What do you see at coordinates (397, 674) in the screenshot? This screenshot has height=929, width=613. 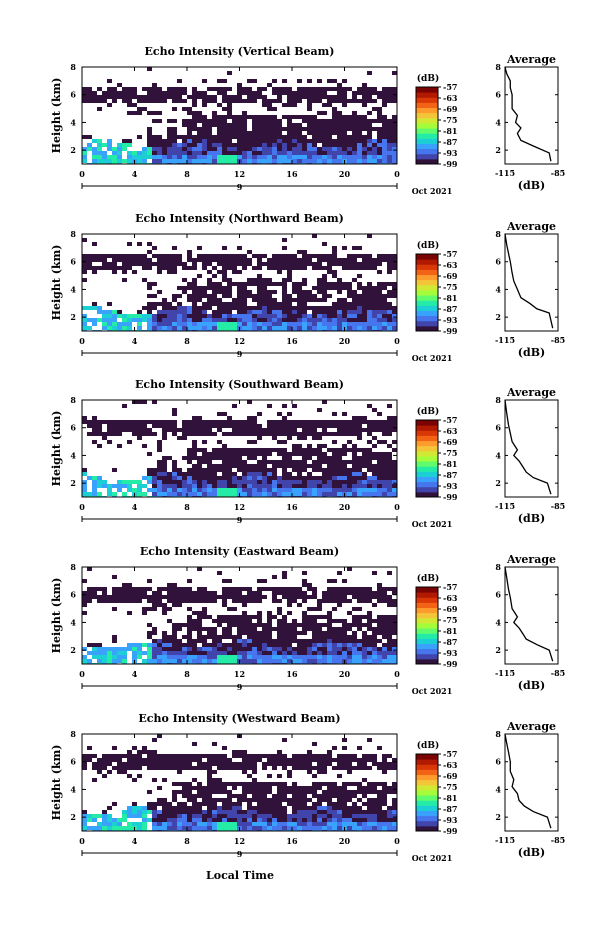 I see `x-tick-label: 0` at bounding box center [397, 674].